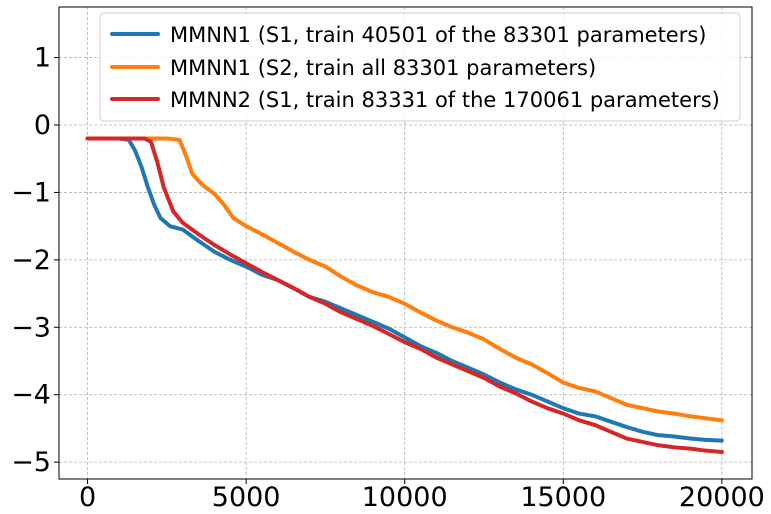  What do you see at coordinates (42, 125) in the screenshot?
I see `y-tick-label: 0` at bounding box center [42, 125].